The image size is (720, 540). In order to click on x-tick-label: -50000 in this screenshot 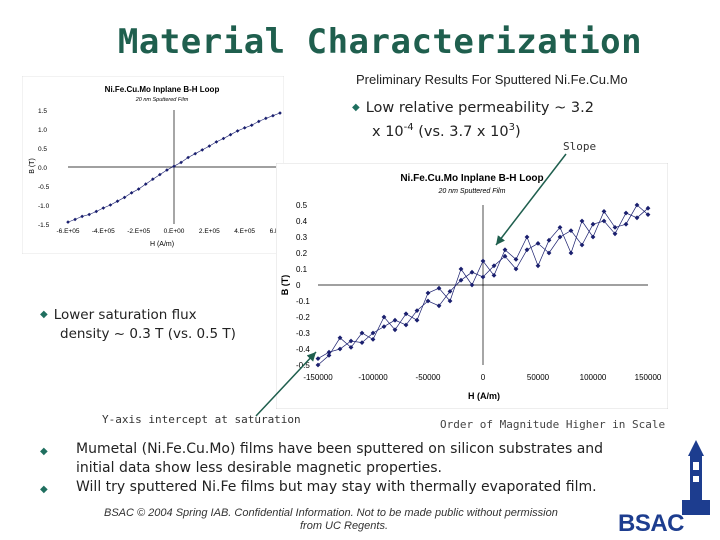, I will do `click(428, 377)`.